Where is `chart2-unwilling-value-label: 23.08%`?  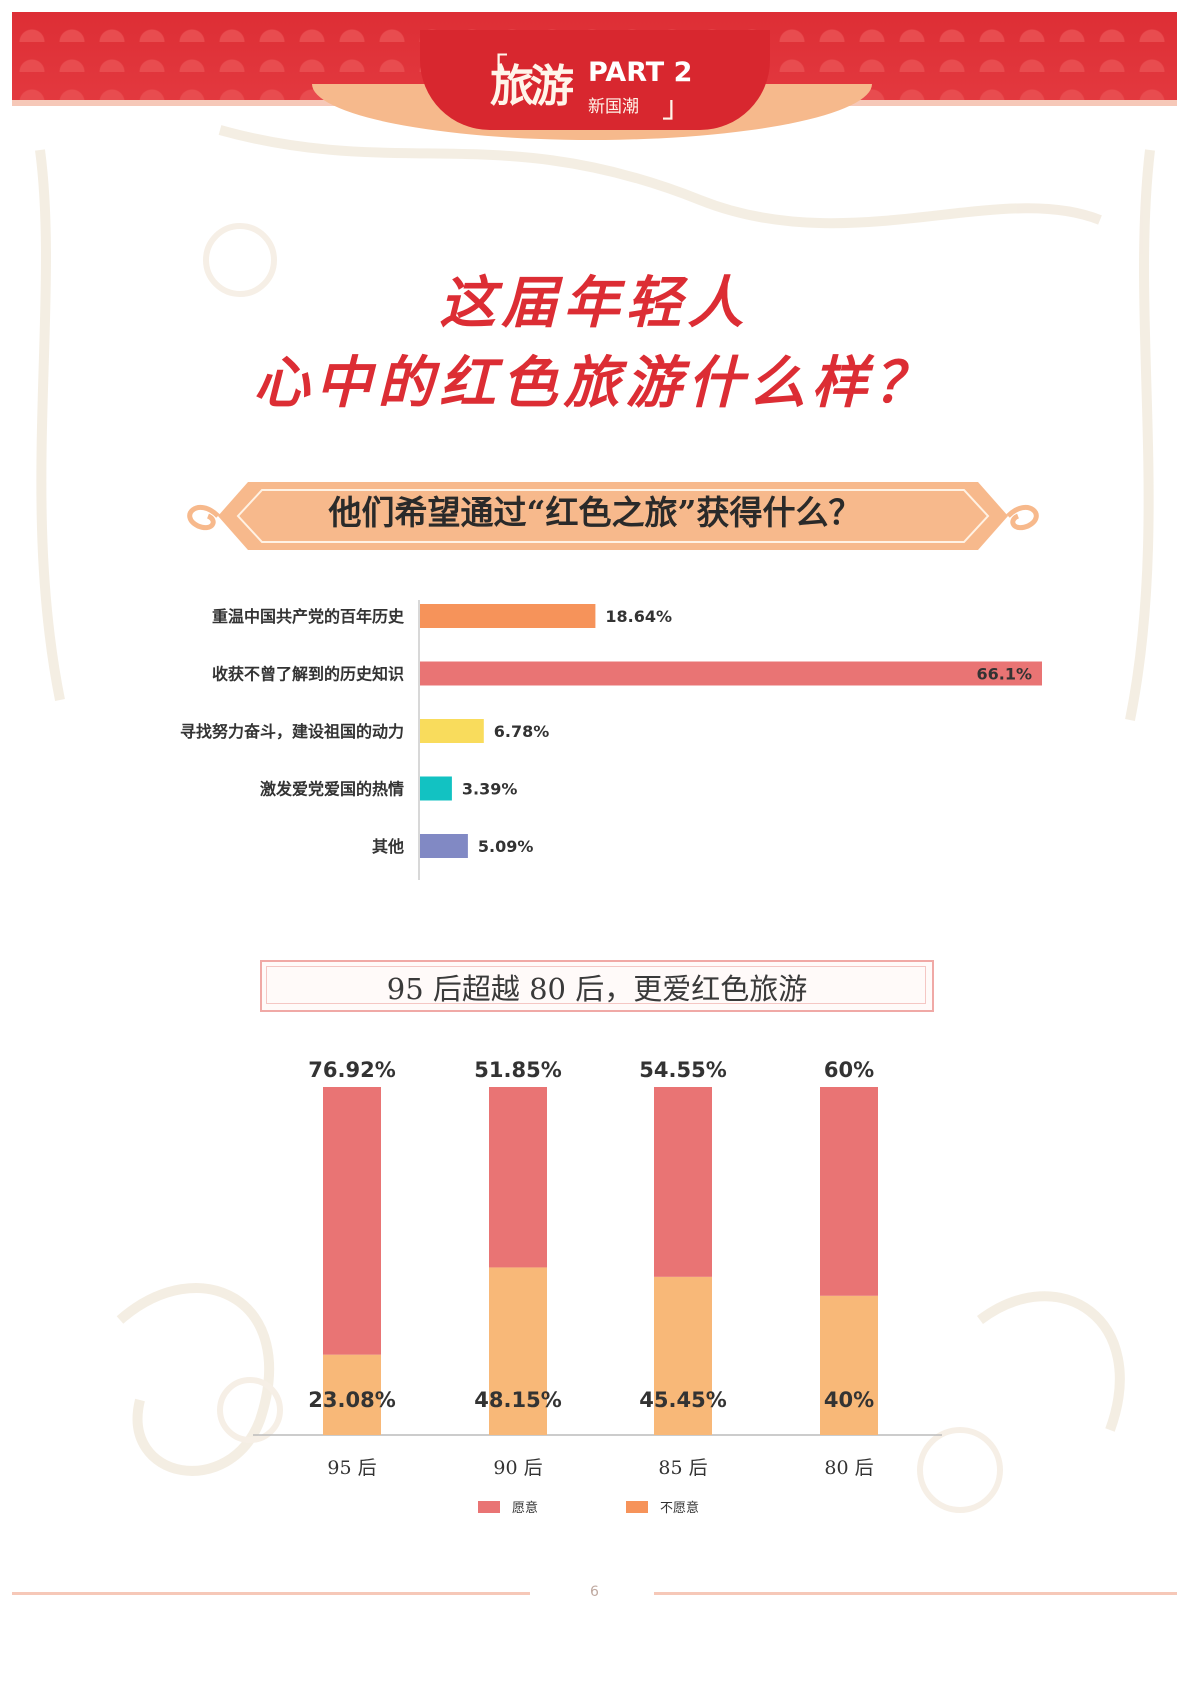 chart2-unwilling-value-label: 23.08% is located at coordinates (351, 1400).